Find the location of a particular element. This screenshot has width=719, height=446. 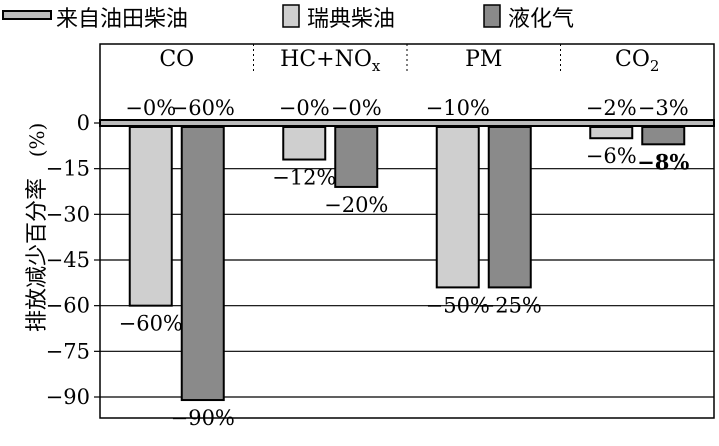

data-label: −25% is located at coordinates (510, 305).